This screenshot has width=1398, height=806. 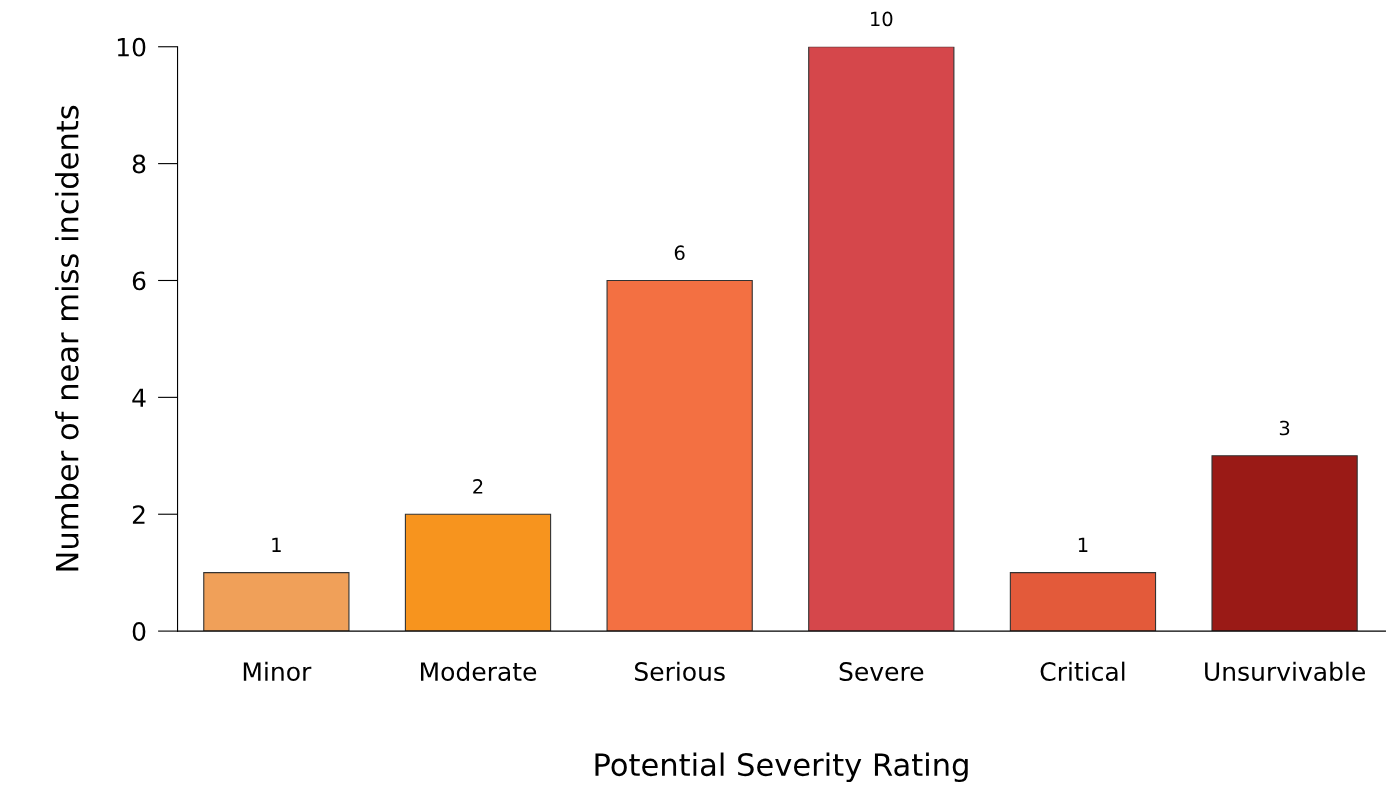 I want to click on y-tick-label: 4, so click(x=139, y=397).